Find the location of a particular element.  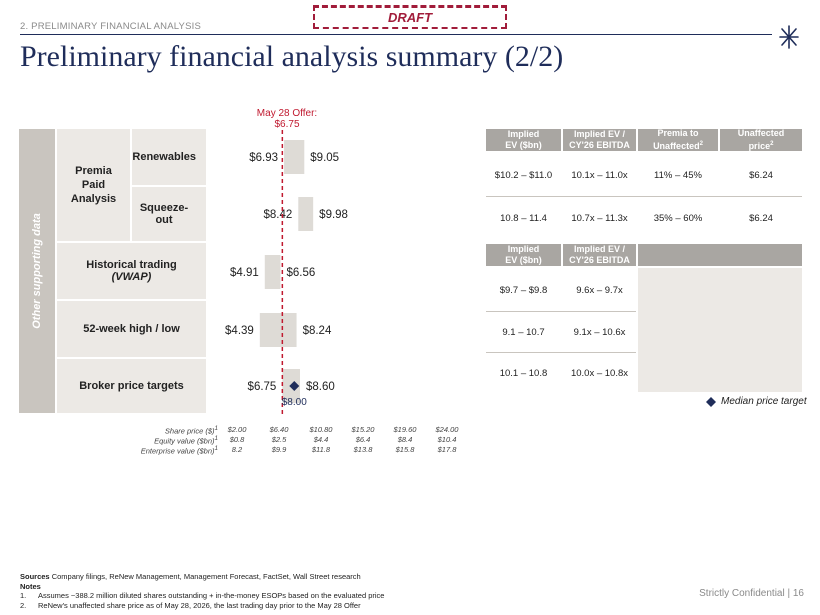

axis-tick-share-price: $15.20 is located at coordinates (363, 429).